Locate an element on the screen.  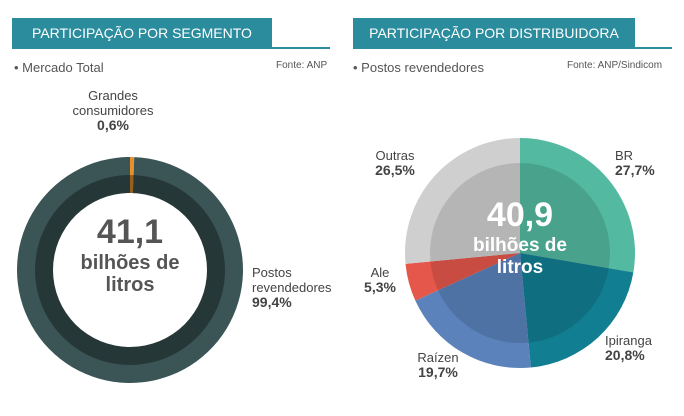
section-title: PARTICIPAÇÃO POR SEGMENTO is located at coordinates (142, 33).